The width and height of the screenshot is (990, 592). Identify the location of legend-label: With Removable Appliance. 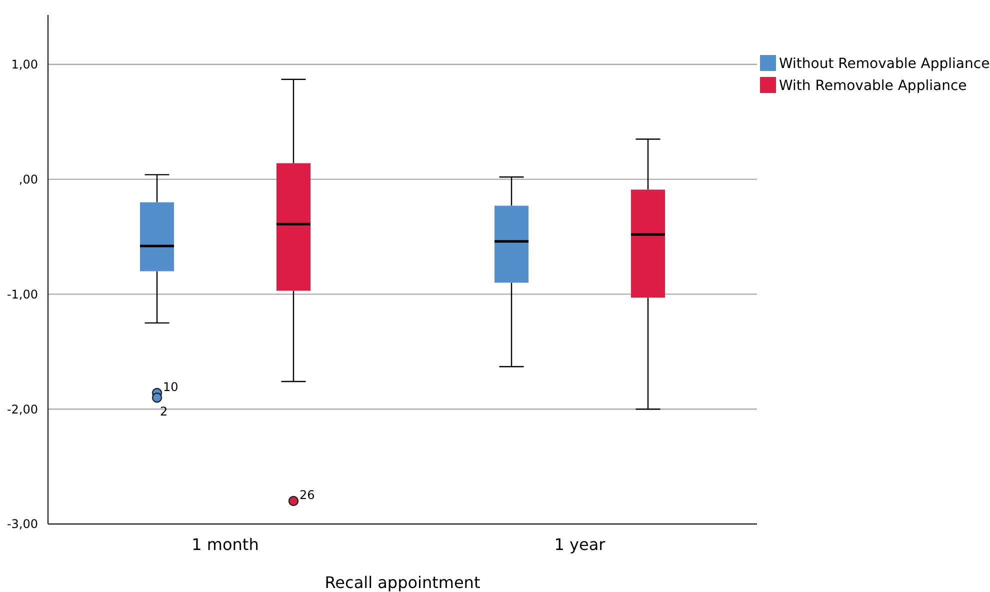
(873, 86).